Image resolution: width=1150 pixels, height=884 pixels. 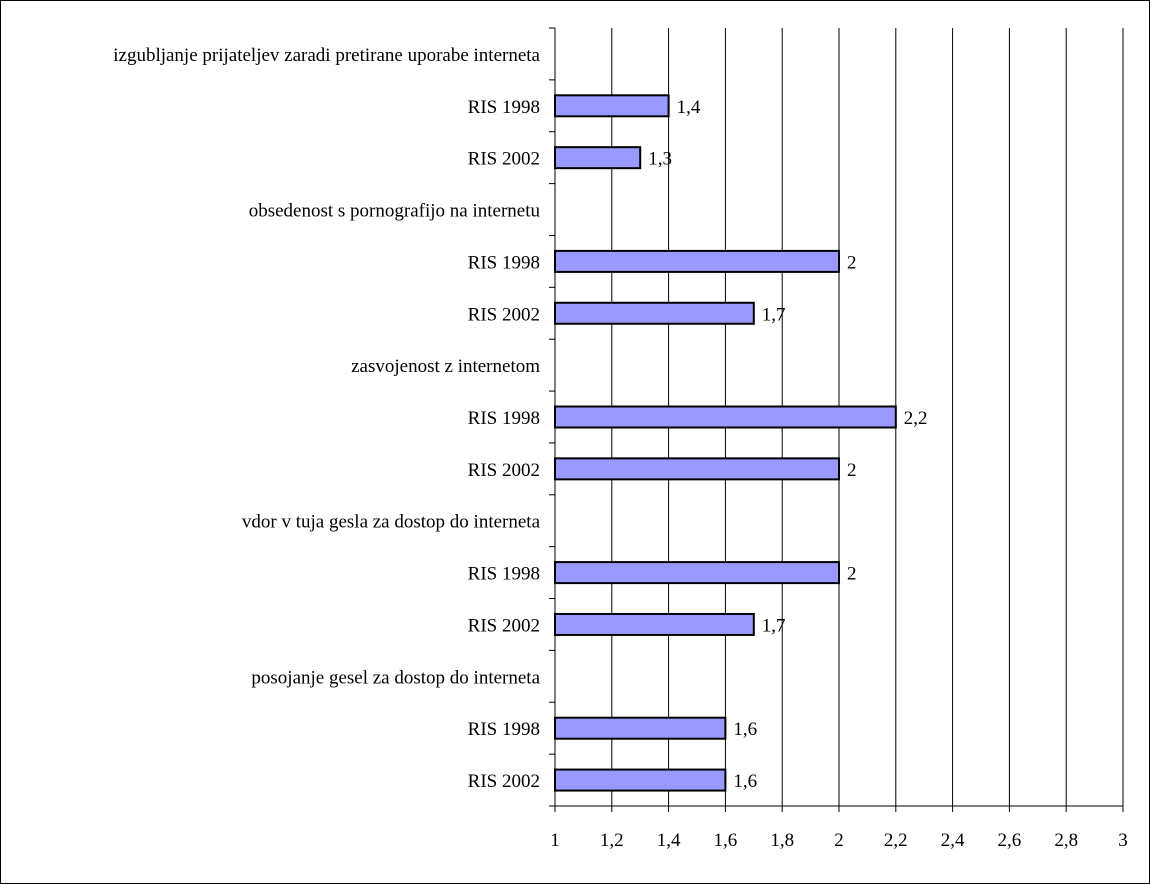 What do you see at coordinates (1066, 840) in the screenshot?
I see `x-tick-label: 2,8` at bounding box center [1066, 840].